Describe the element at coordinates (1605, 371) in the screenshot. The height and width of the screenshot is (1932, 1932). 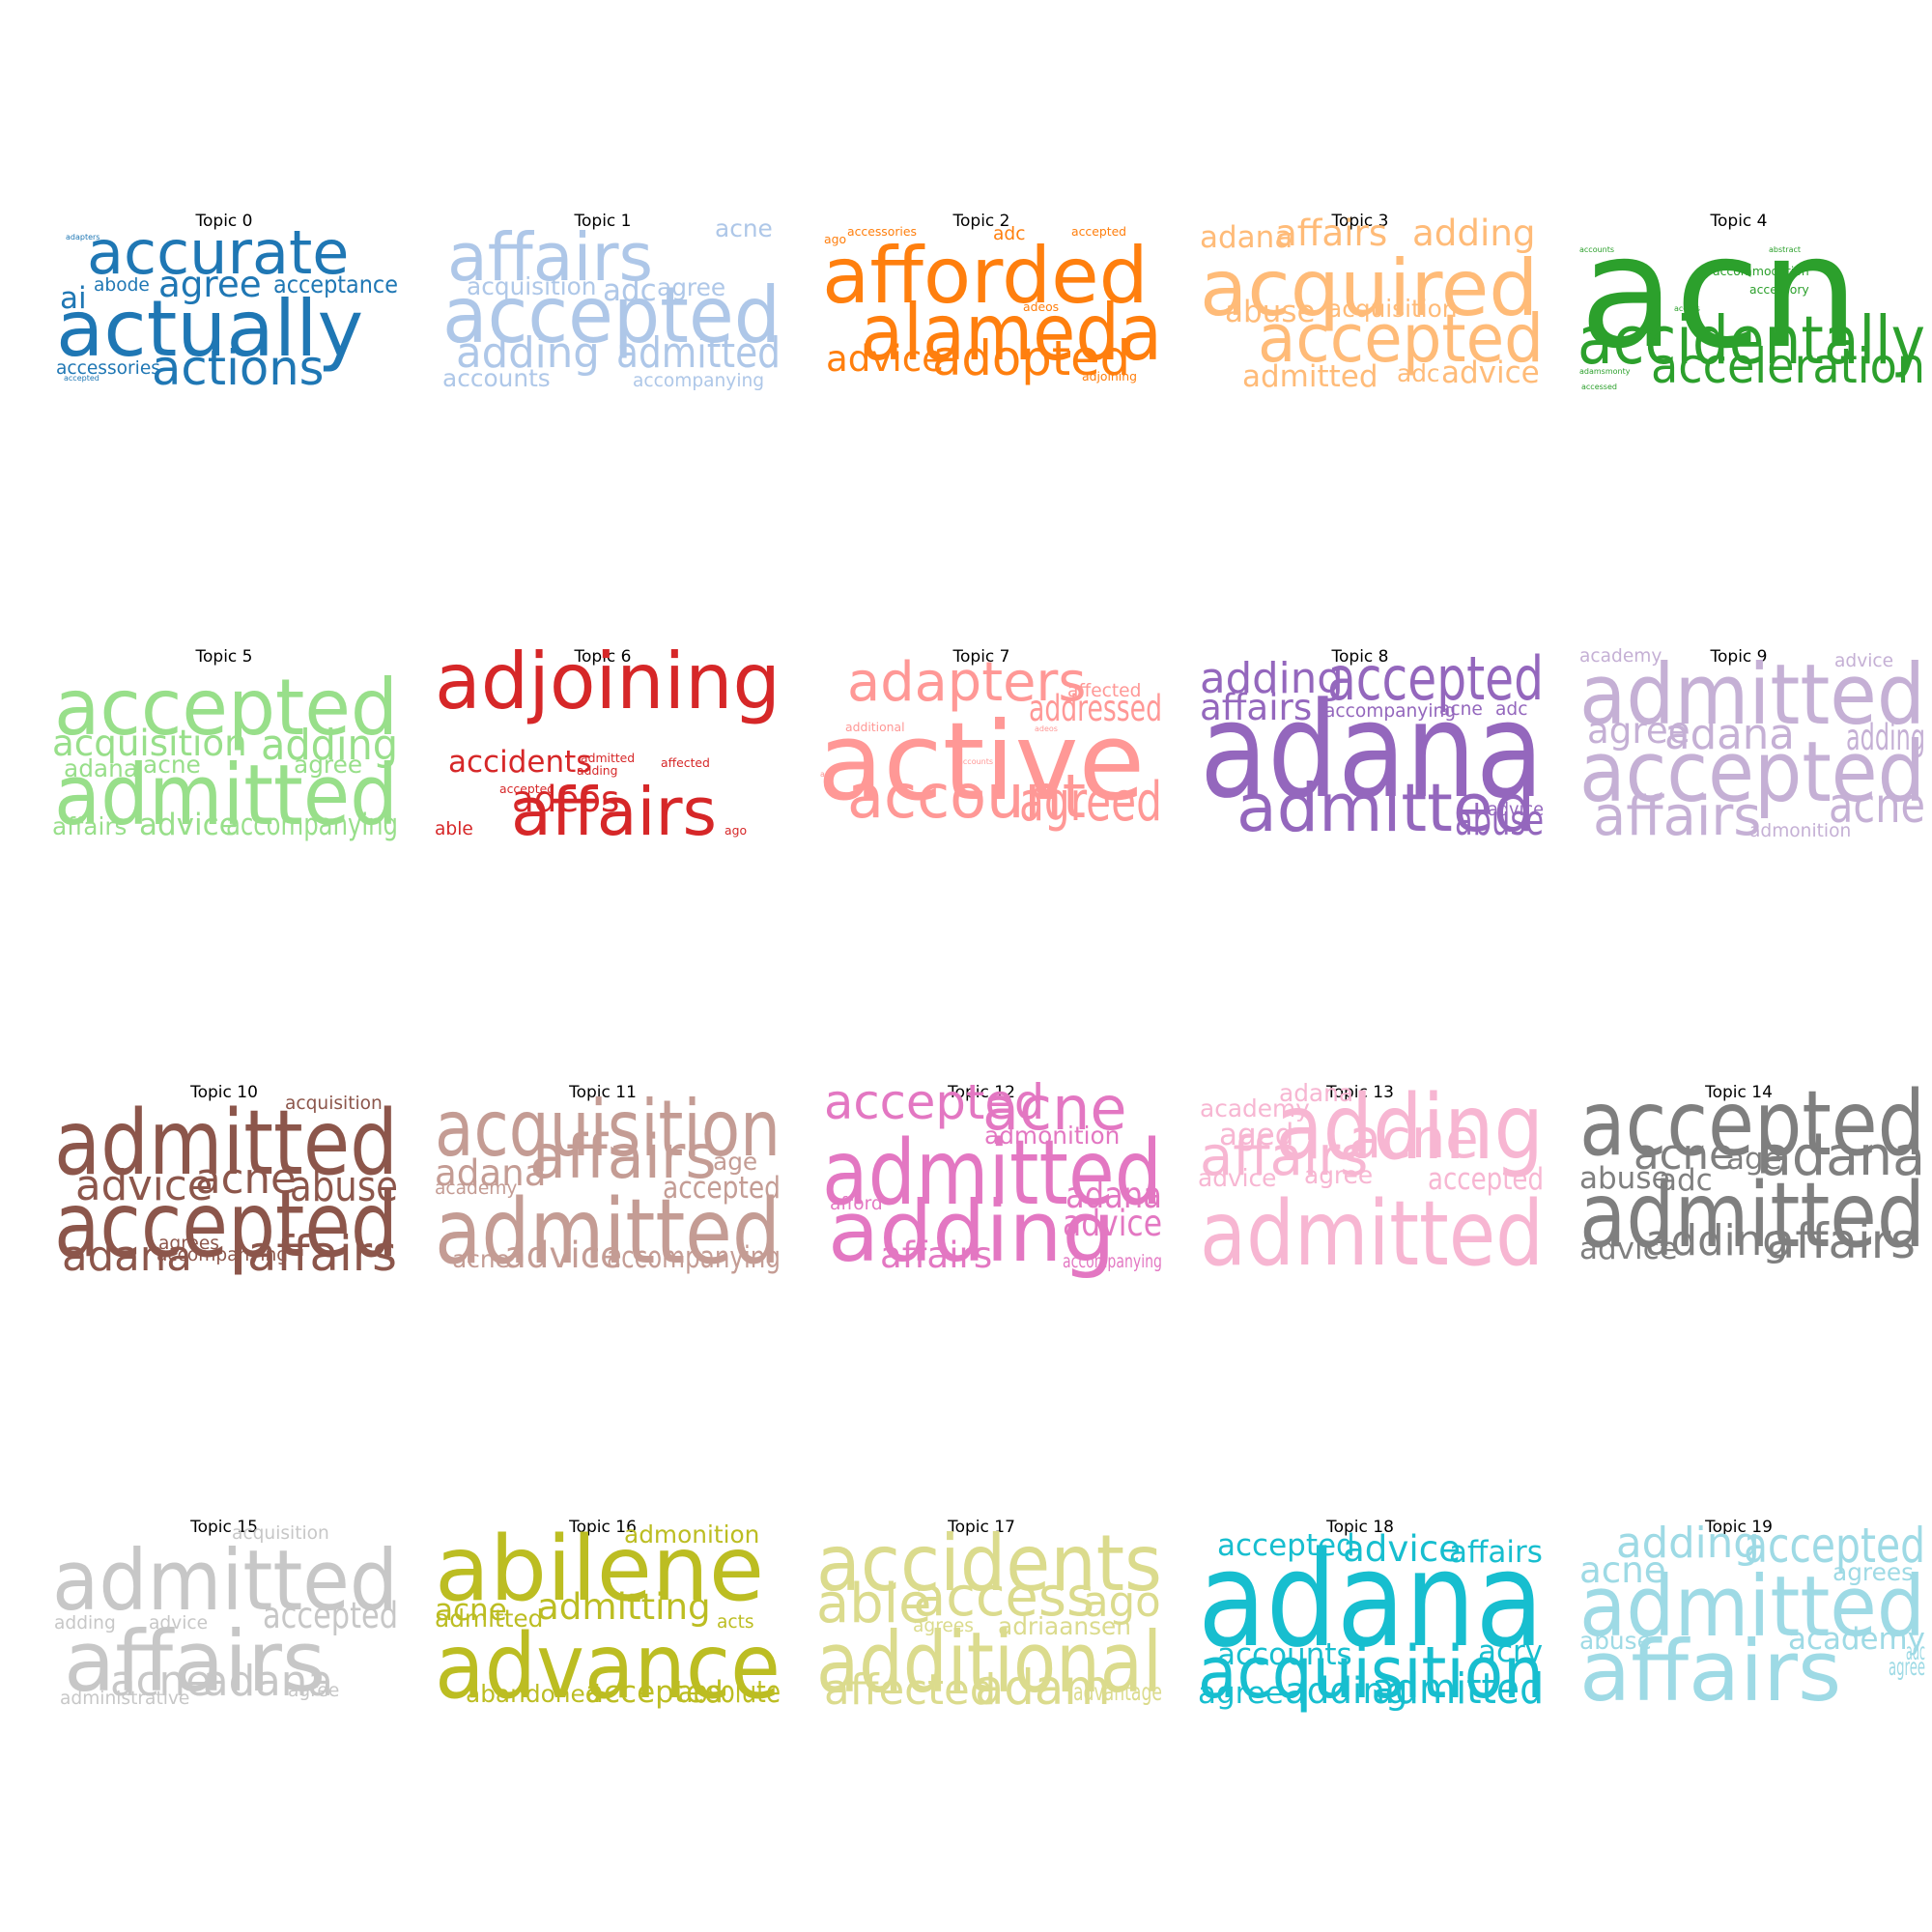
I see `cloud-word: adamsmonty` at that location.